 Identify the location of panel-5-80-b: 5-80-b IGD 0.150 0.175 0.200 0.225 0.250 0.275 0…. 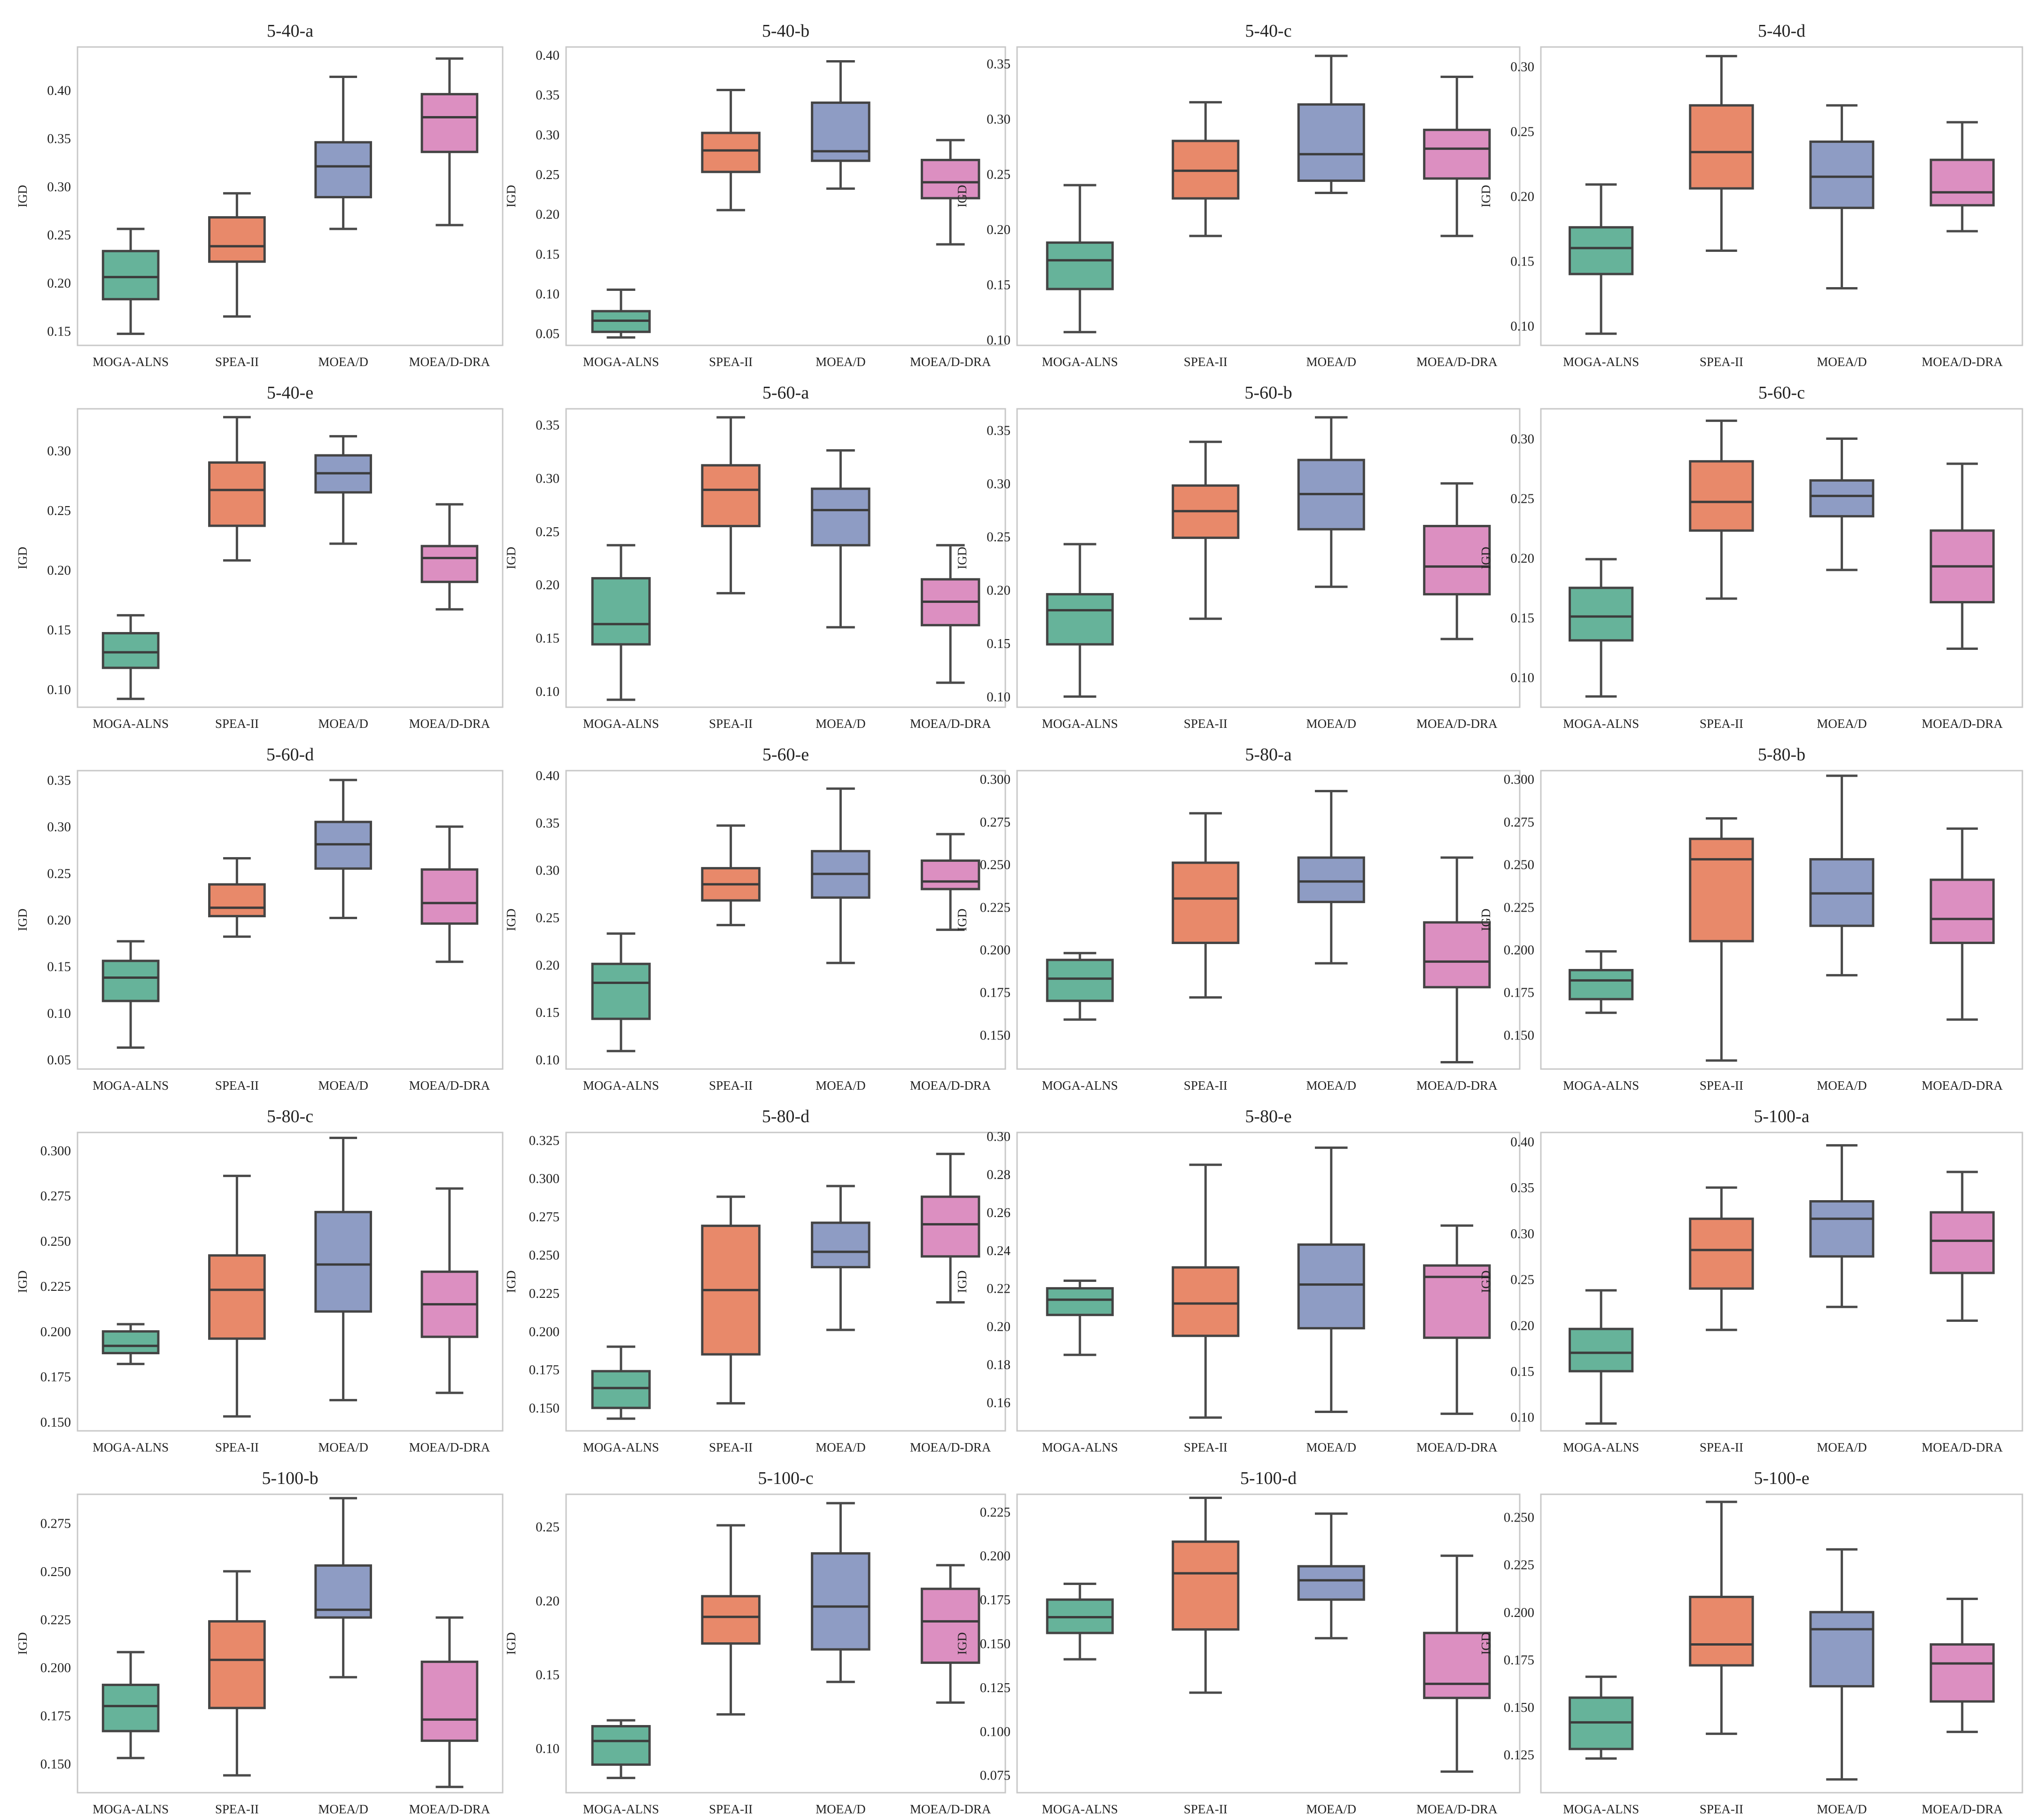
(1751, 919).